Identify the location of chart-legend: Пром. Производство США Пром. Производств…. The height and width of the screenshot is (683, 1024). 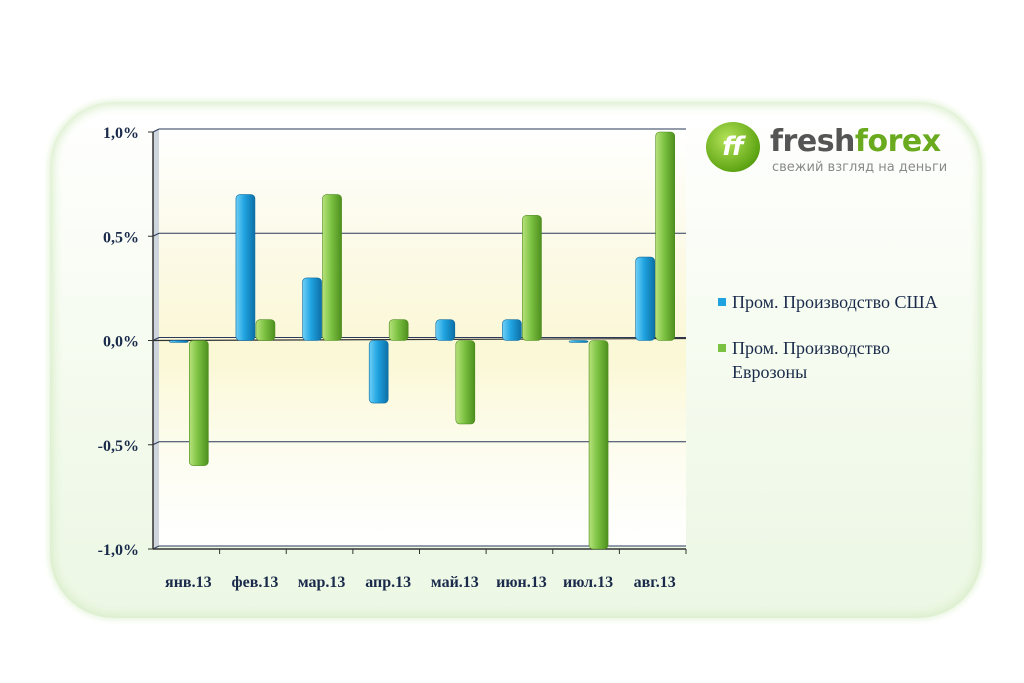
(843, 348).